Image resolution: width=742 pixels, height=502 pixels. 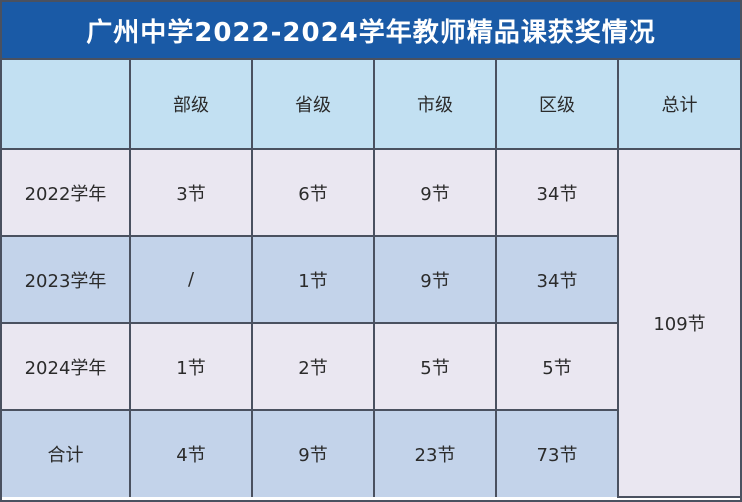 I want to click on header-district: 区级, so click(x=557, y=105).